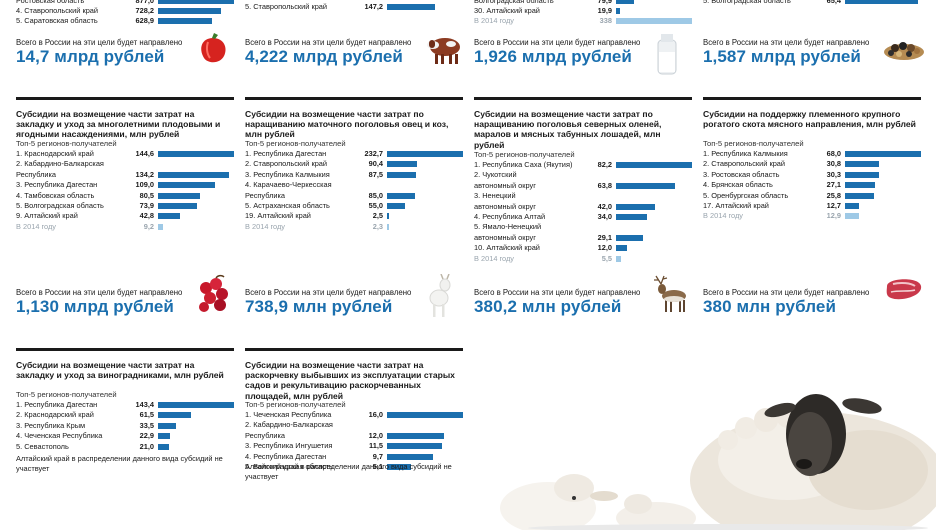  Describe the element at coordinates (125, 405) in the screenshot. I see `table-row: 1. Республика Дагестан 143,4` at that location.